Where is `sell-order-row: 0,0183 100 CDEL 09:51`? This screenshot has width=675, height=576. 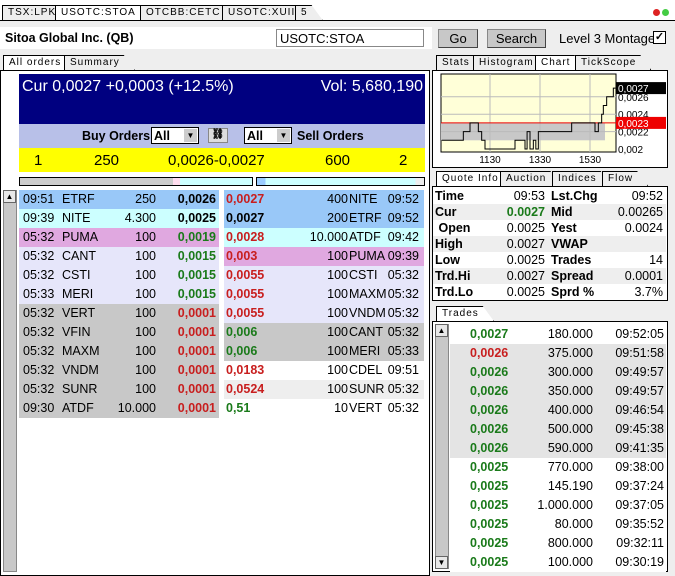
sell-order-row: 0,0183 100 CDEL 09:51 is located at coordinates (324, 370).